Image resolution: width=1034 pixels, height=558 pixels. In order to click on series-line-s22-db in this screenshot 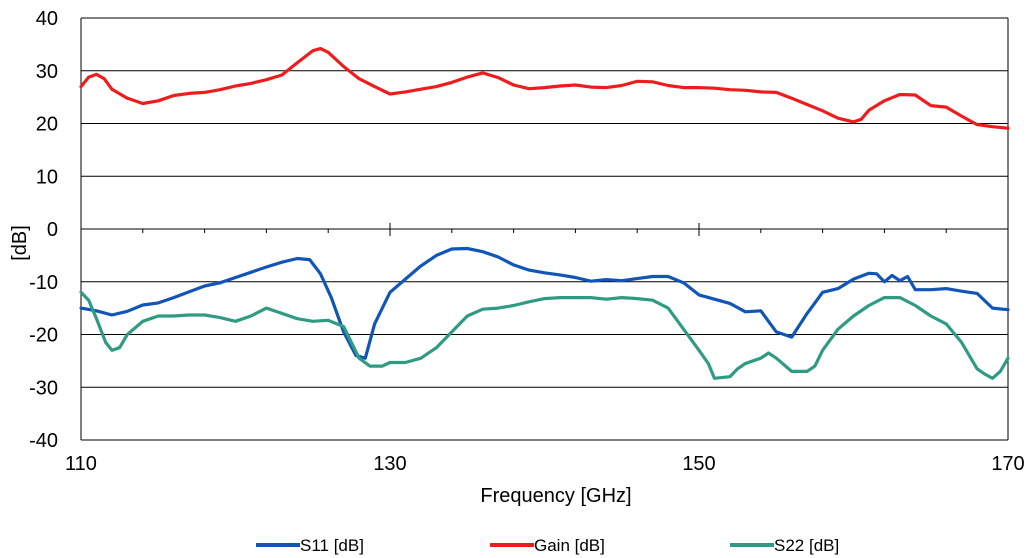, I will do `click(544, 335)`.